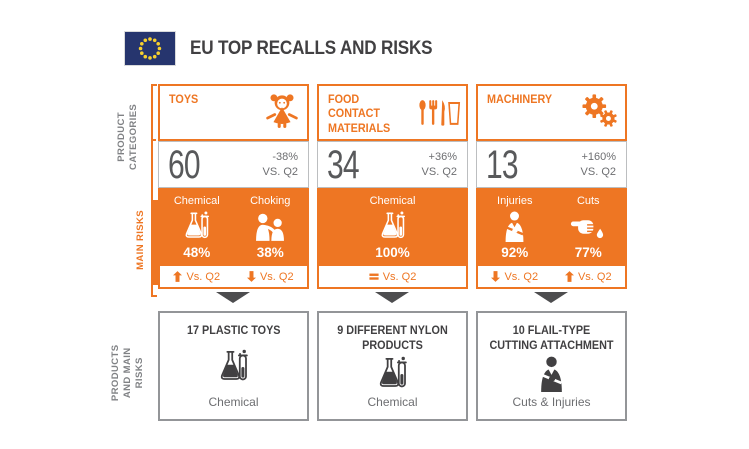 The image size is (749, 449). I want to click on main-risks-box: Chemical 48% Choking 38% Vs. Q2 Vs. Q2, so click(233, 238).